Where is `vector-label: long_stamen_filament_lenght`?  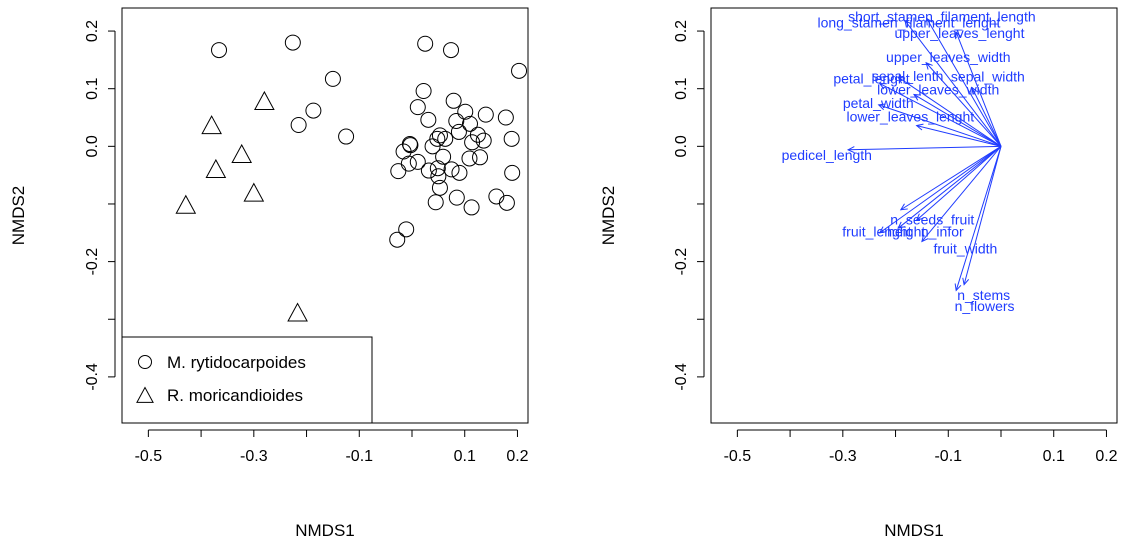
vector-label: long_stamen_filament_lenght is located at coordinates (909, 22).